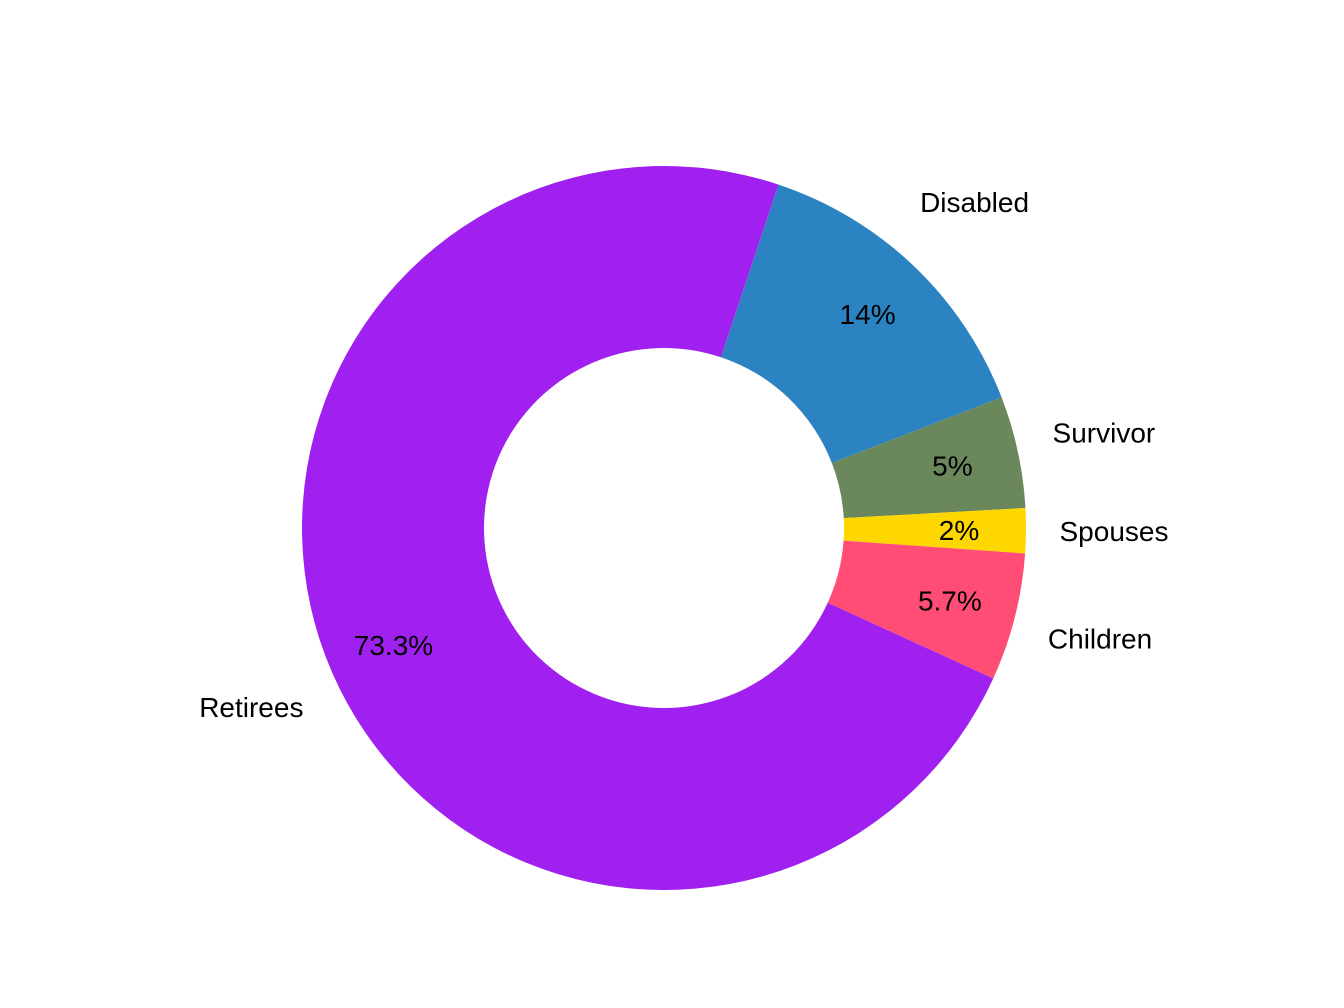 Image resolution: width=1344 pixels, height=1008 pixels. What do you see at coordinates (1100, 639) in the screenshot?
I see `category-label-children: Children` at bounding box center [1100, 639].